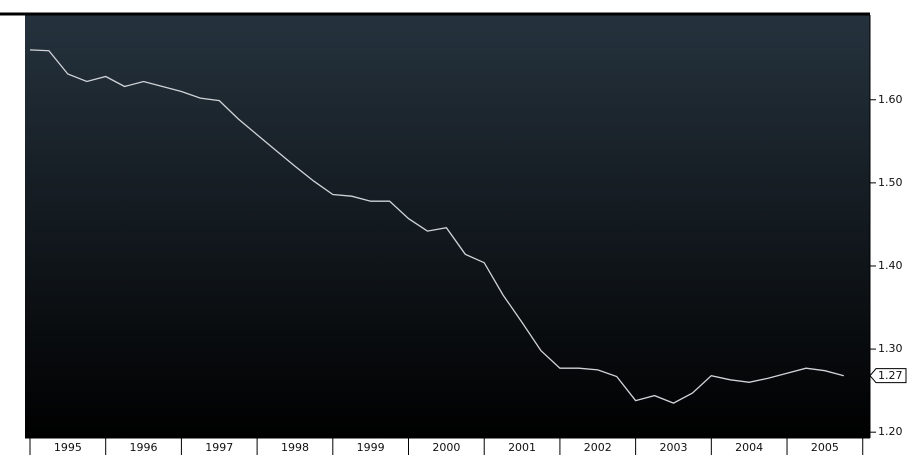 This screenshot has width=912, height=458. I want to click on x-tick-label: 2004, so click(749, 447).